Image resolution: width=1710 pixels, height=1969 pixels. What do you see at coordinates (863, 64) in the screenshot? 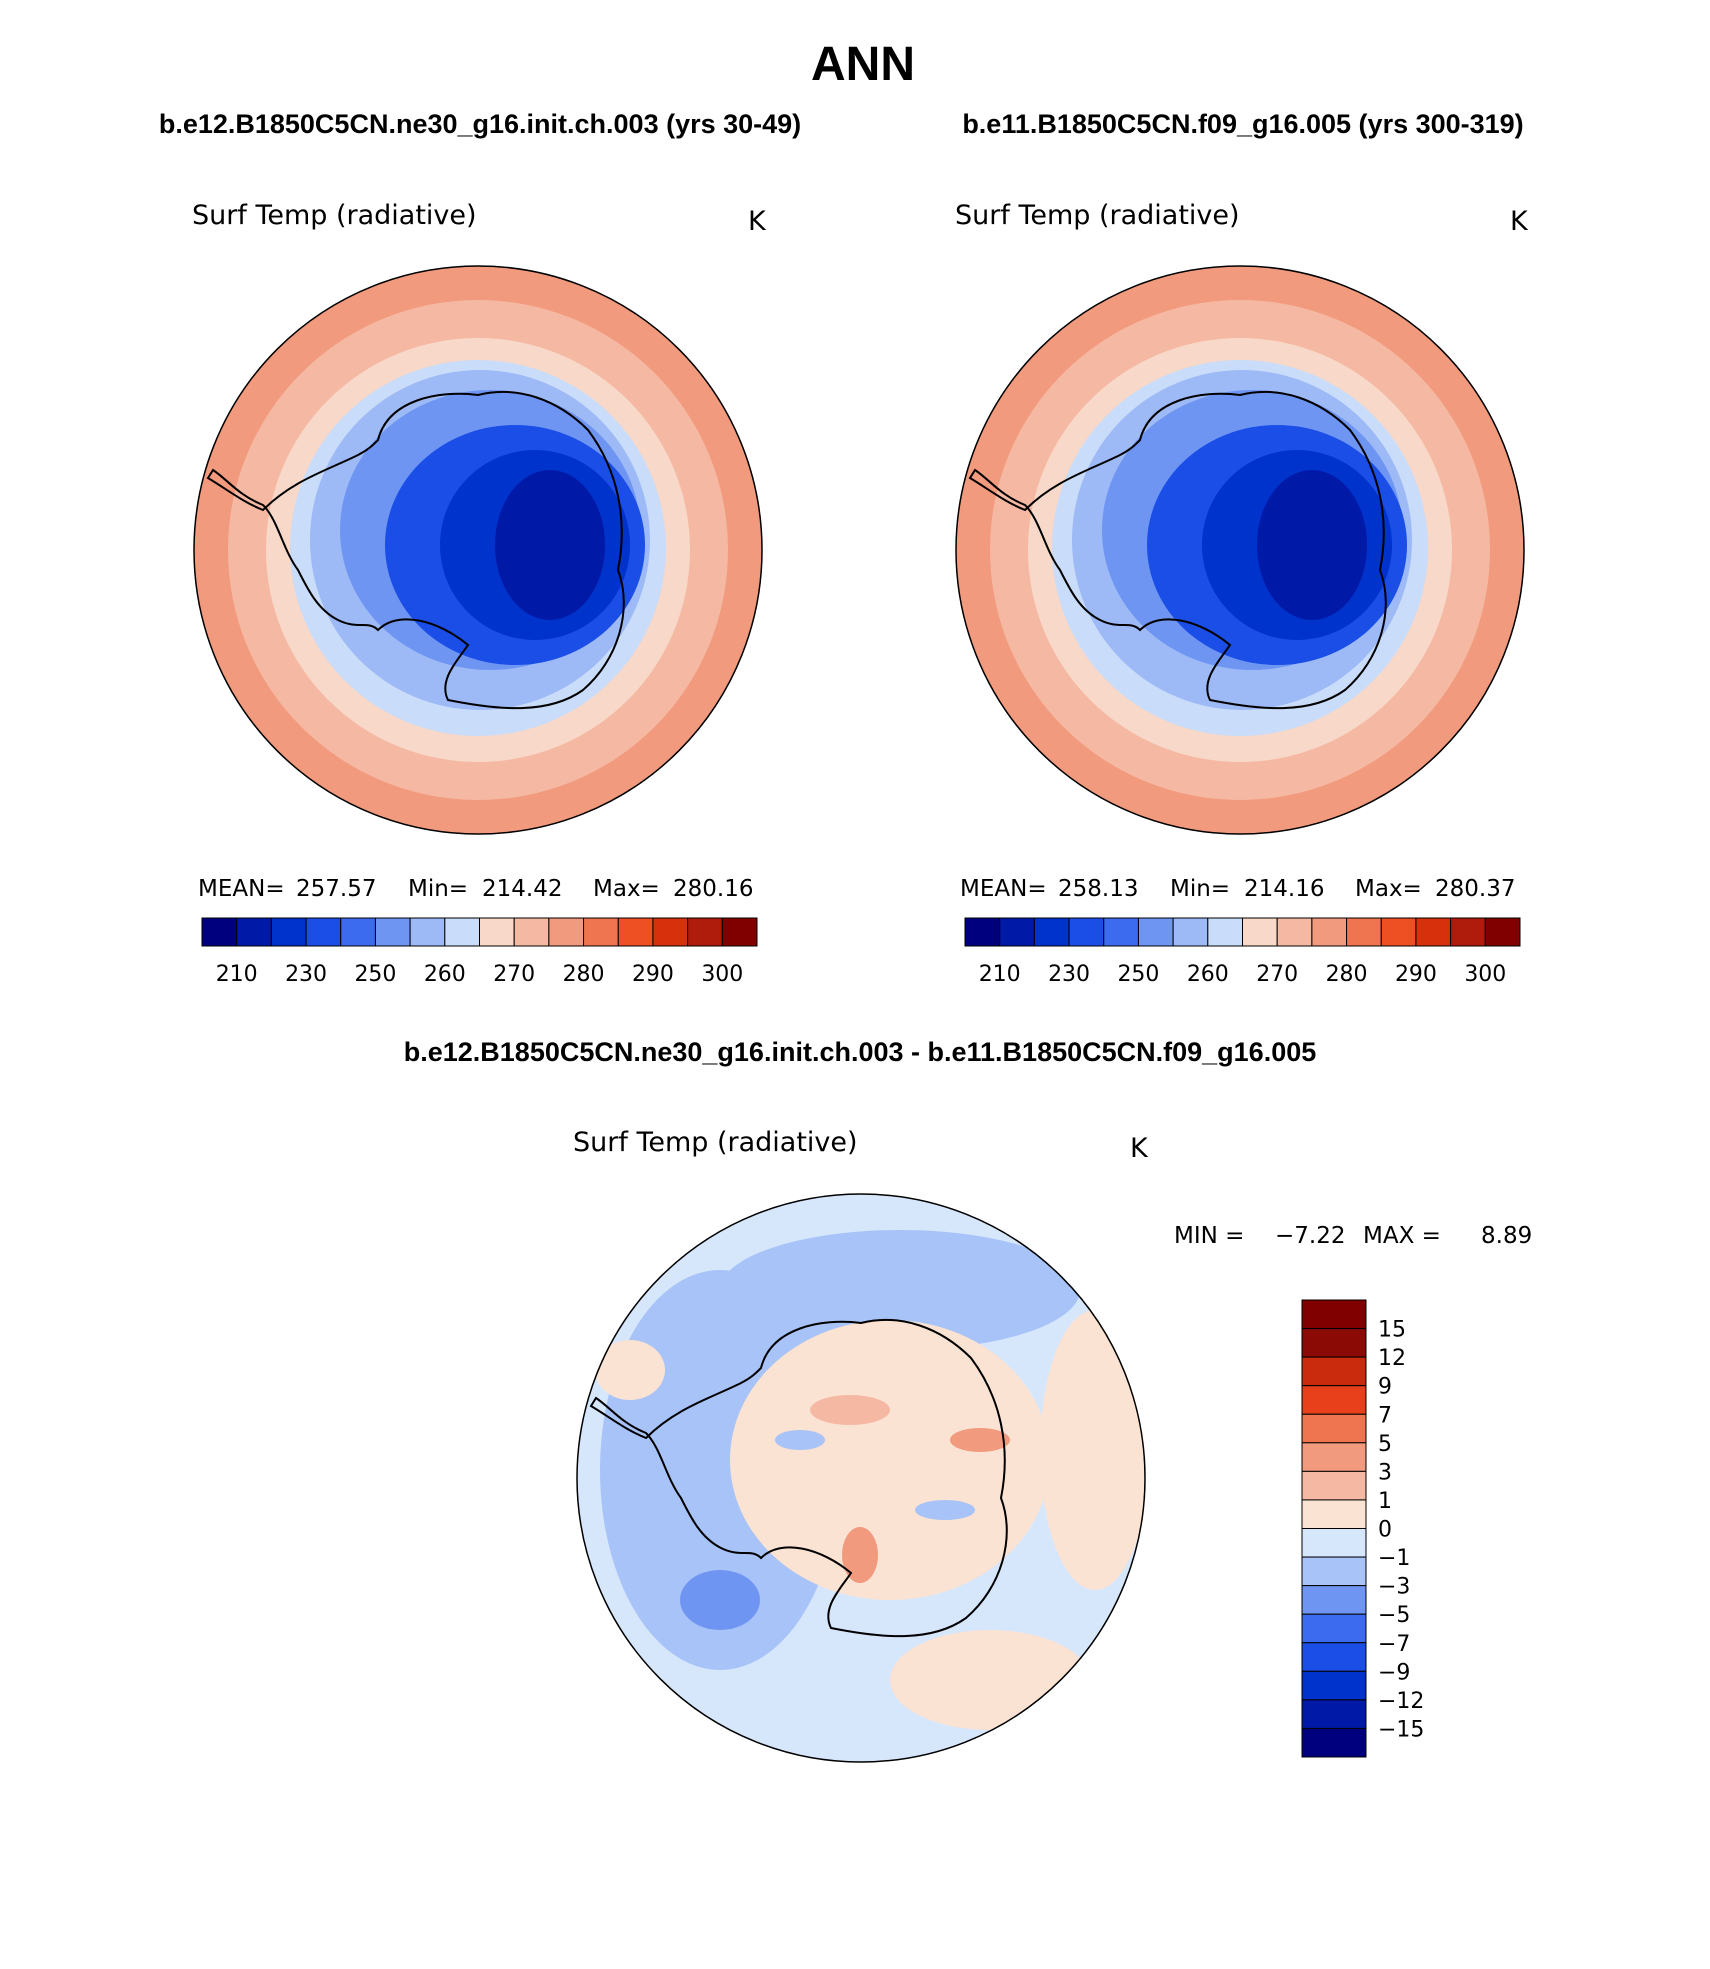
I see `season-title: ANN` at bounding box center [863, 64].